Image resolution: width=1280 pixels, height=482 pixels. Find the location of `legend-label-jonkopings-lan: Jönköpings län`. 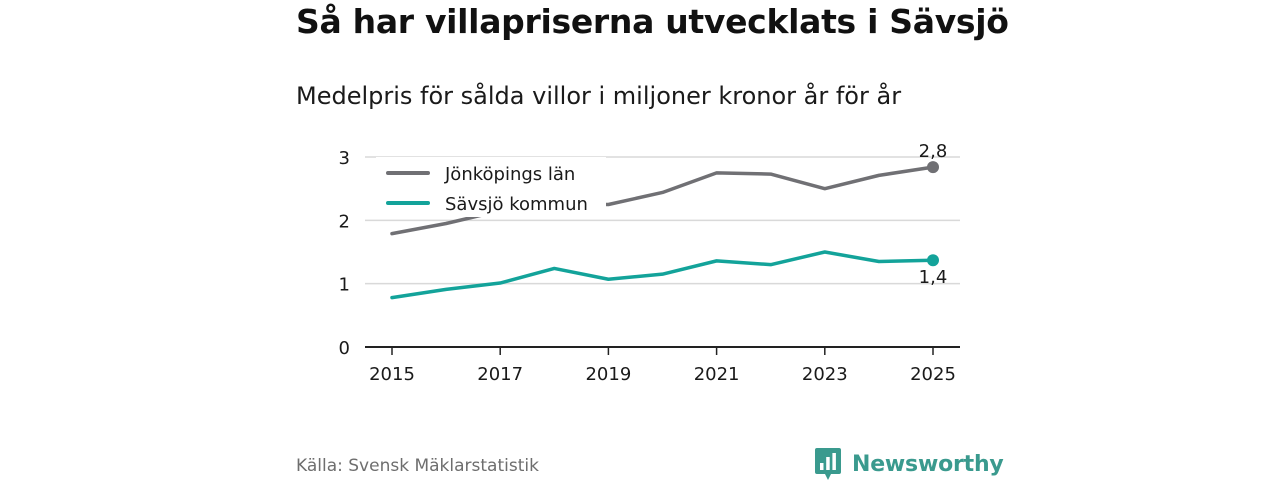

legend-label-jonkopings-lan: Jönköpings län is located at coordinates (509, 174).